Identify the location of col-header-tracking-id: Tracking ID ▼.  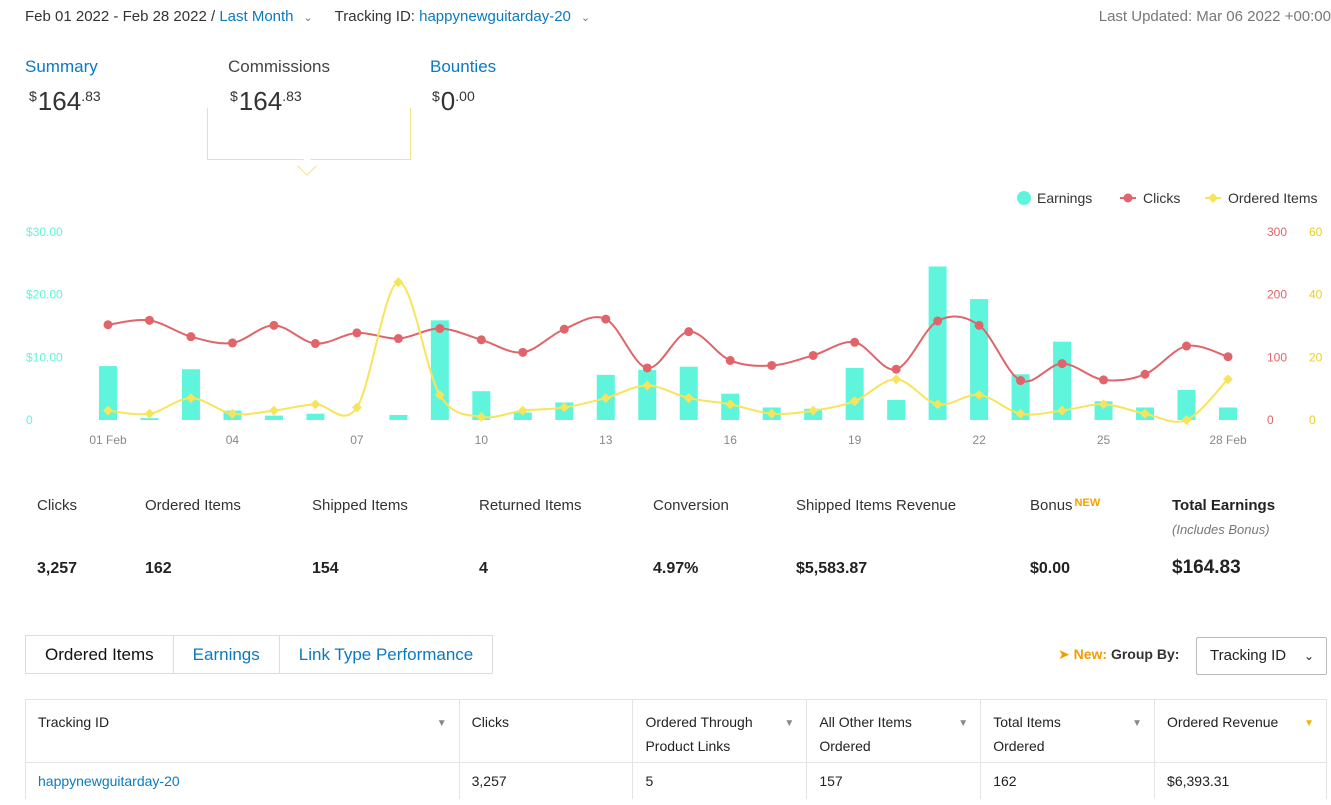
(242, 731).